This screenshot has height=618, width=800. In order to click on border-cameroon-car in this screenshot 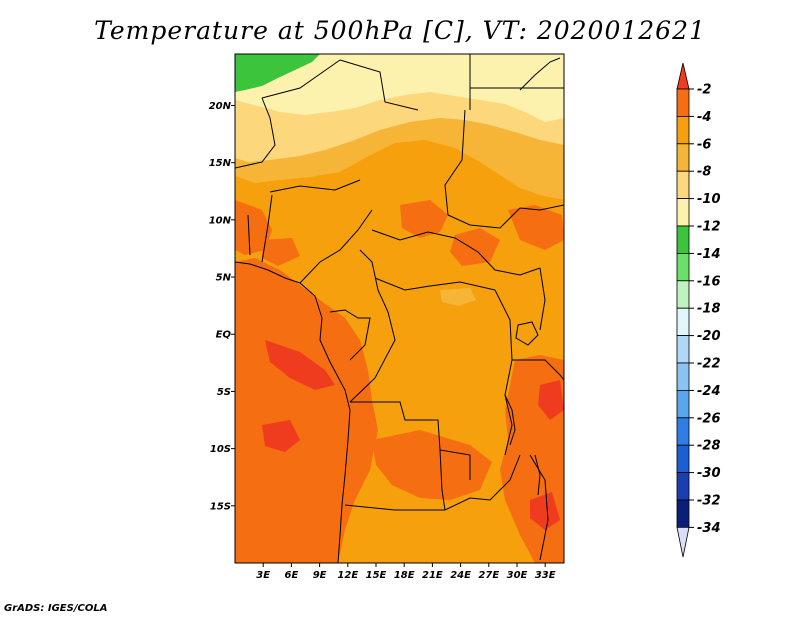, I will do `click(374, 281)`.